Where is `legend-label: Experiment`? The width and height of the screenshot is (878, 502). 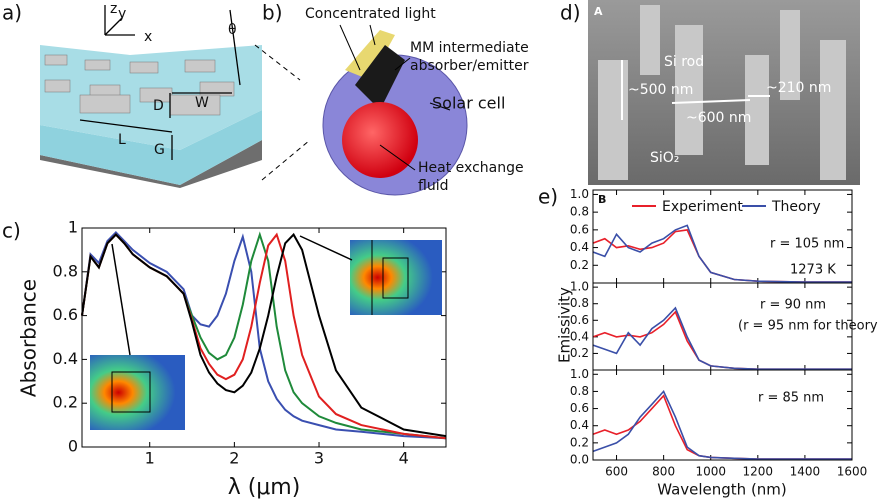
legend-label: Experiment is located at coordinates (702, 207).